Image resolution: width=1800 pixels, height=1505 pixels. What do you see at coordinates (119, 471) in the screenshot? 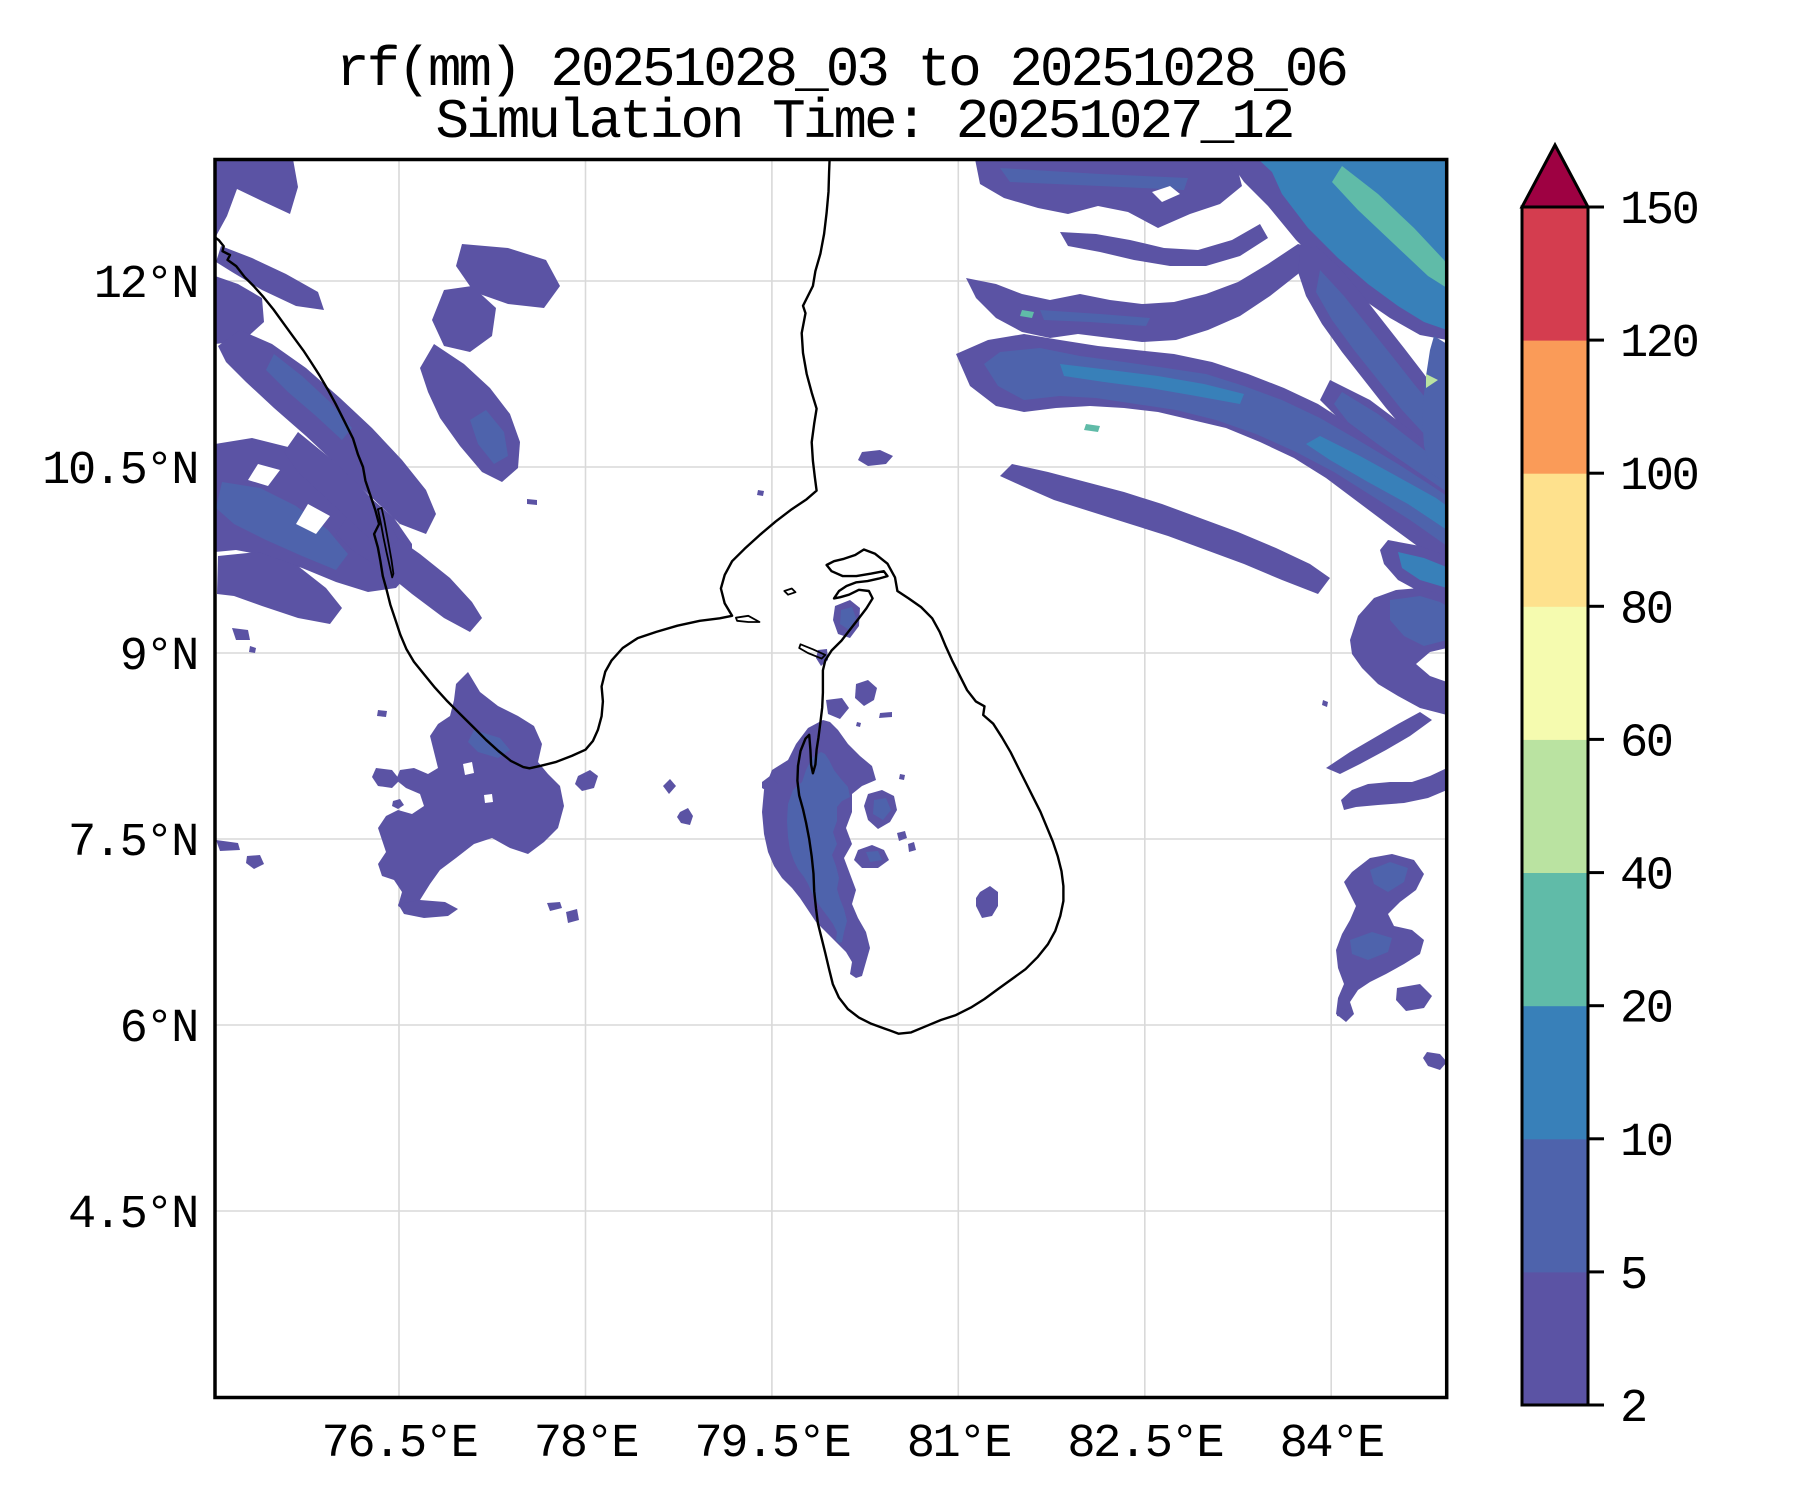
I see `svg-text: 10.5°N` at bounding box center [119, 471].